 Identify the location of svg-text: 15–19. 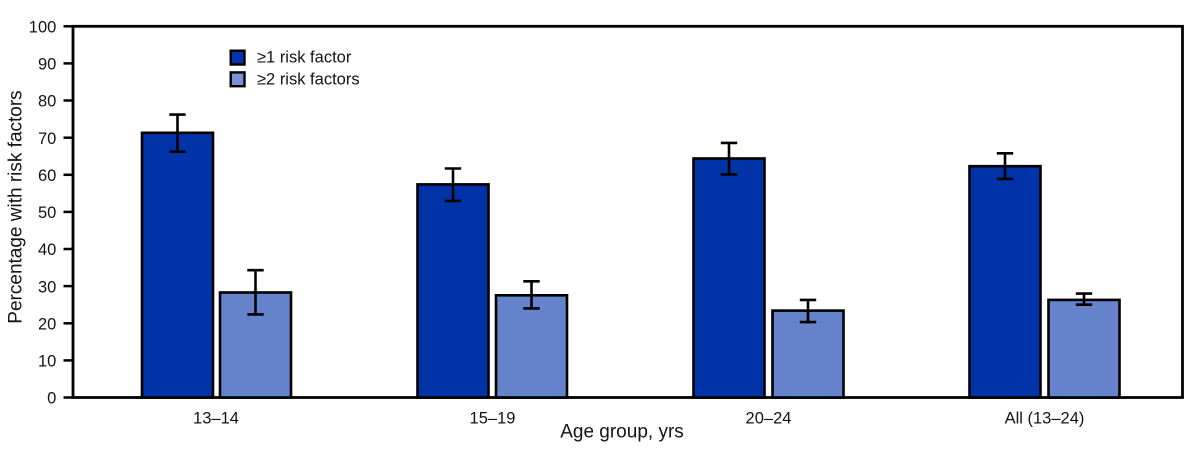
(493, 419).